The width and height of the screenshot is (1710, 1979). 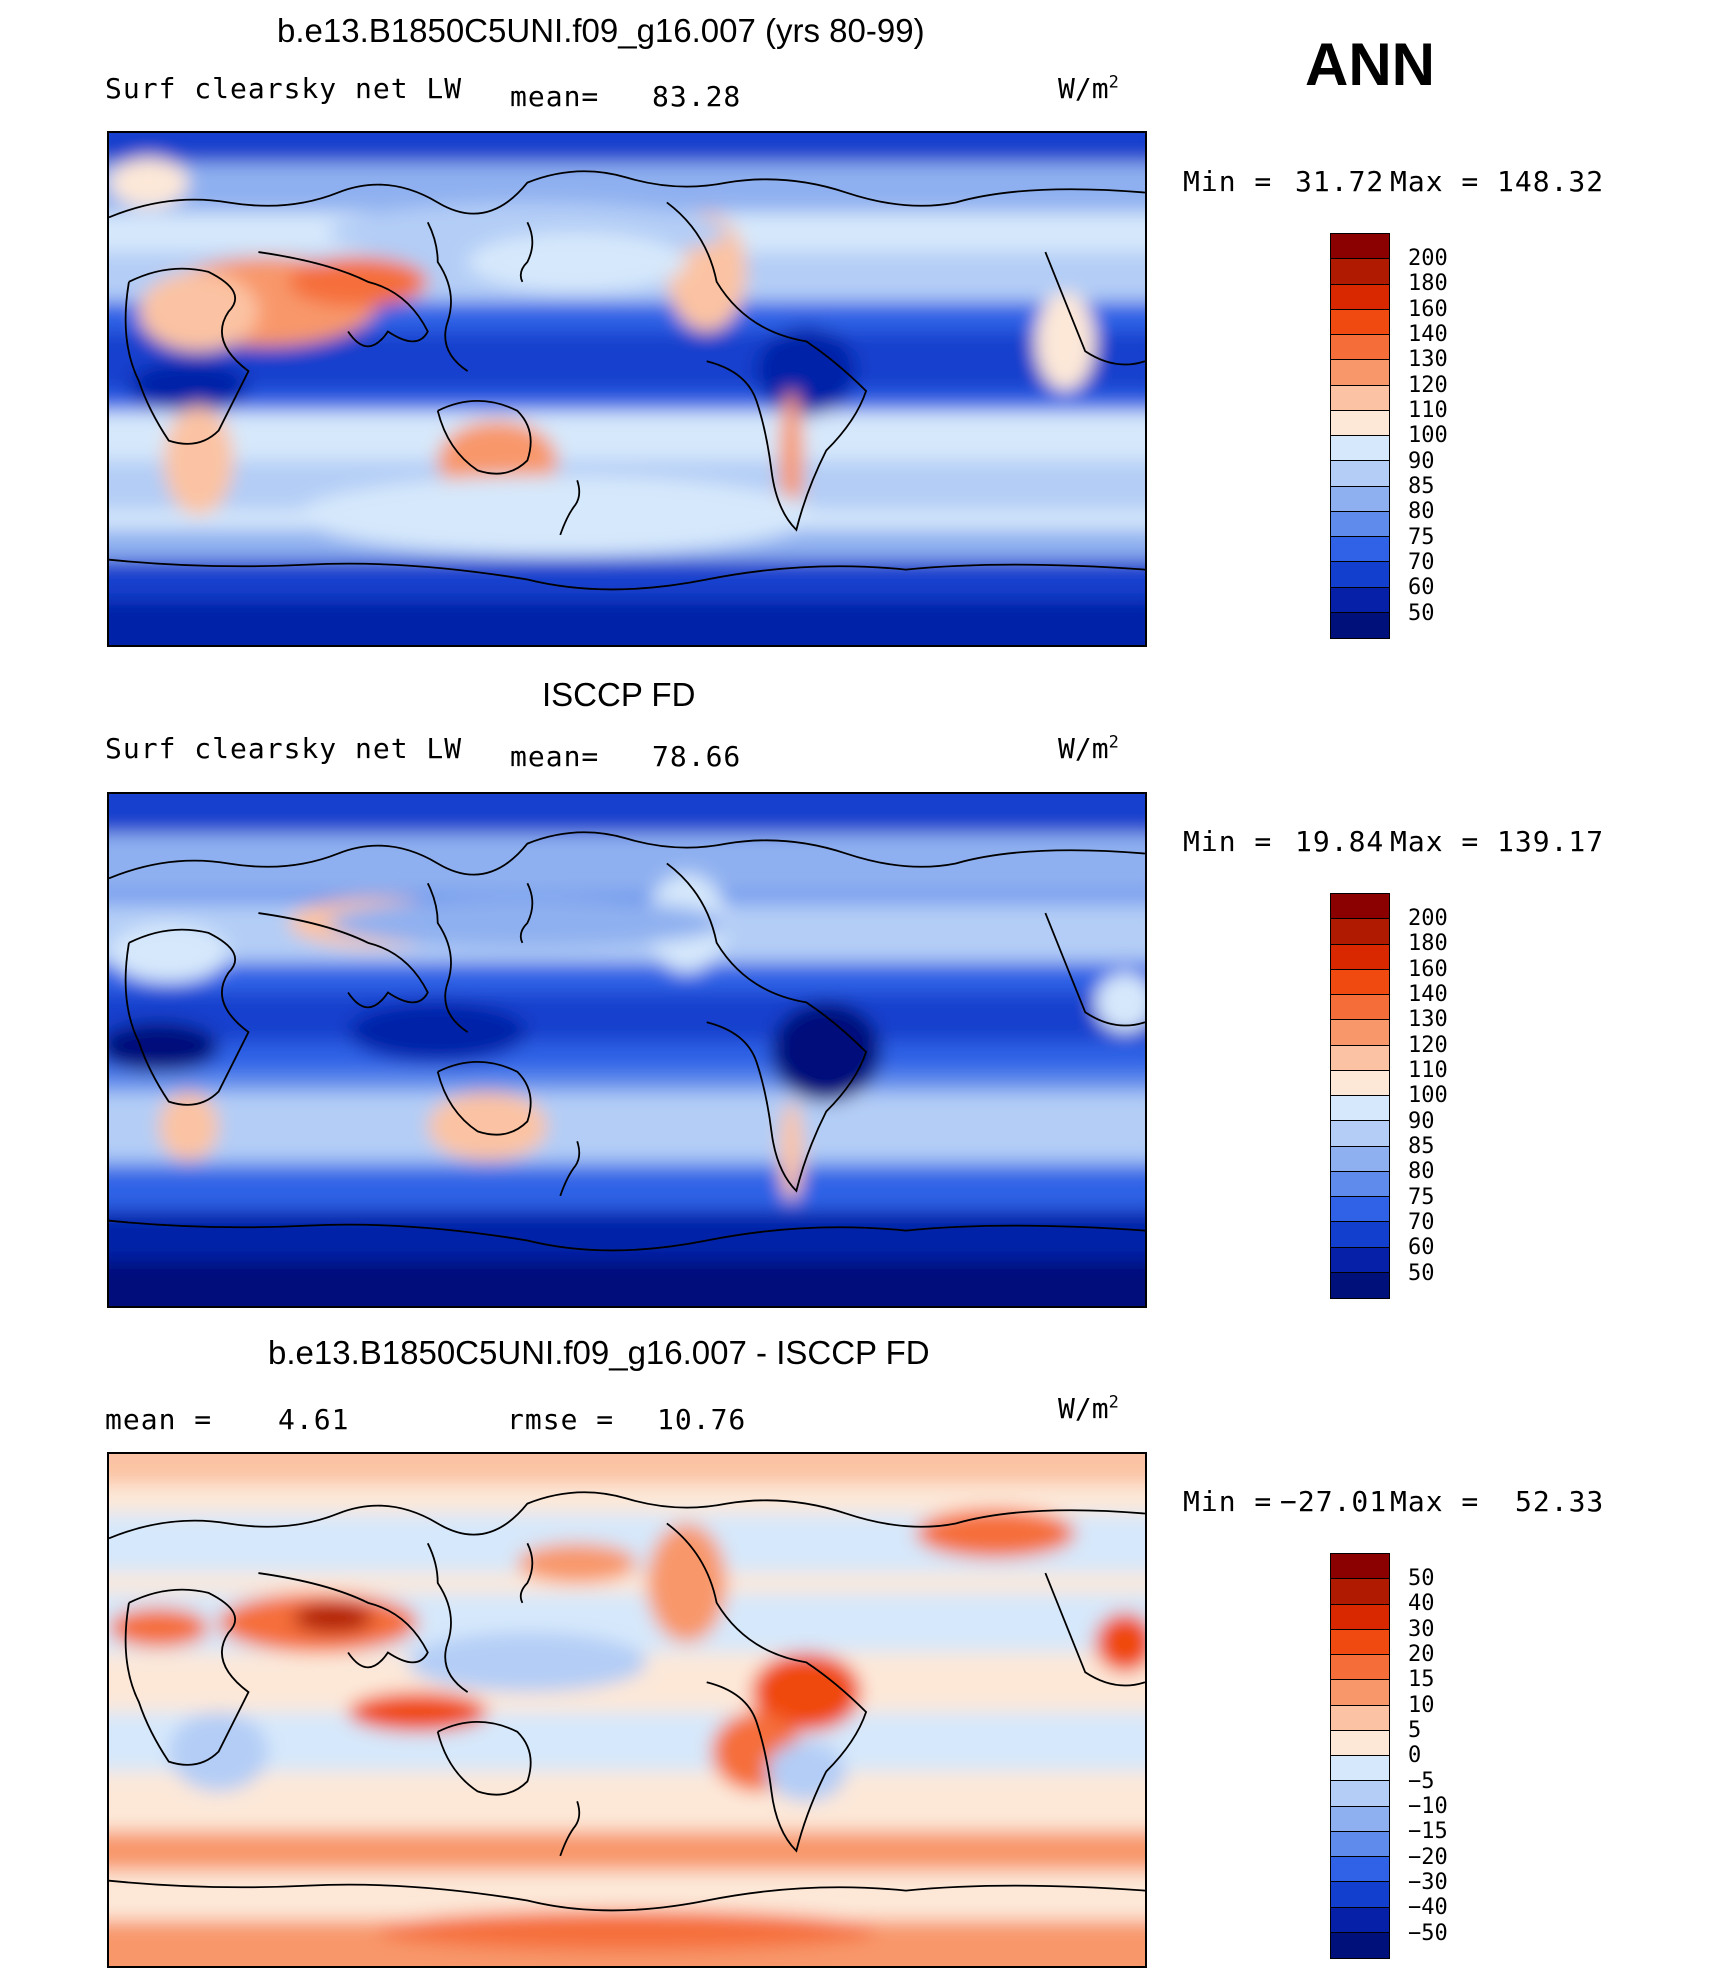 What do you see at coordinates (555, 756) in the screenshot?
I see `panel2-mean-label: mean=` at bounding box center [555, 756].